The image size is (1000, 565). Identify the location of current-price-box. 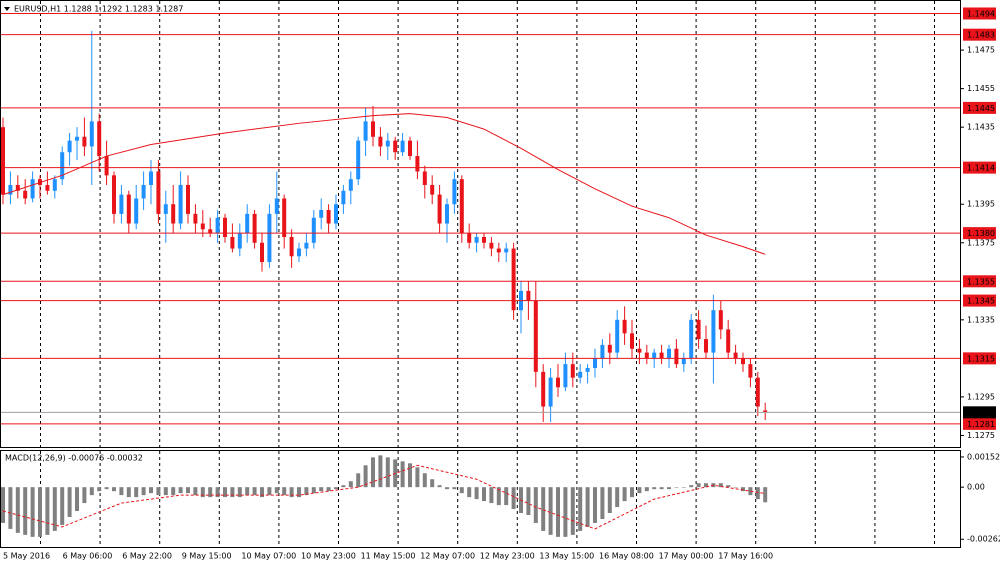
(979, 412).